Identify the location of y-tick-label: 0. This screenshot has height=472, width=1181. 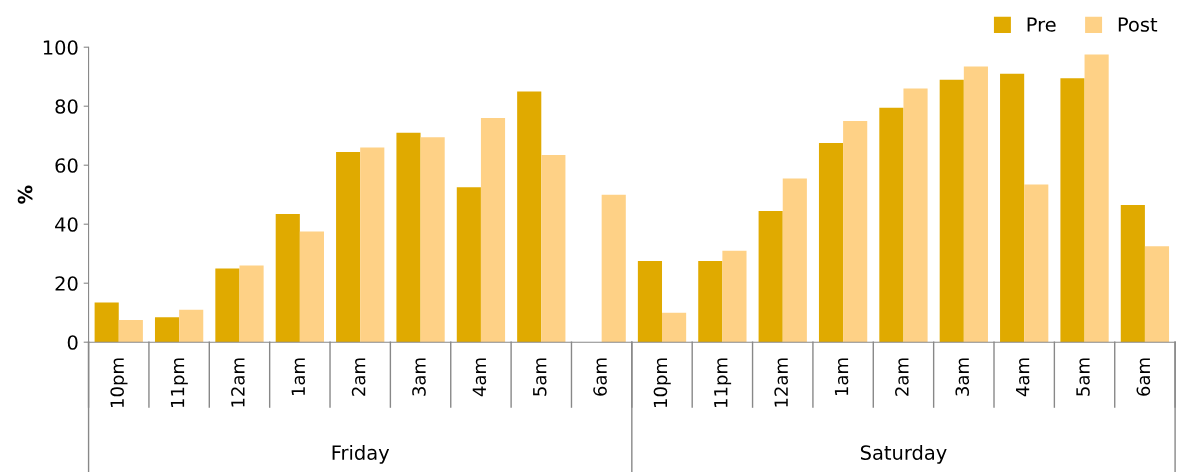
(72, 342).